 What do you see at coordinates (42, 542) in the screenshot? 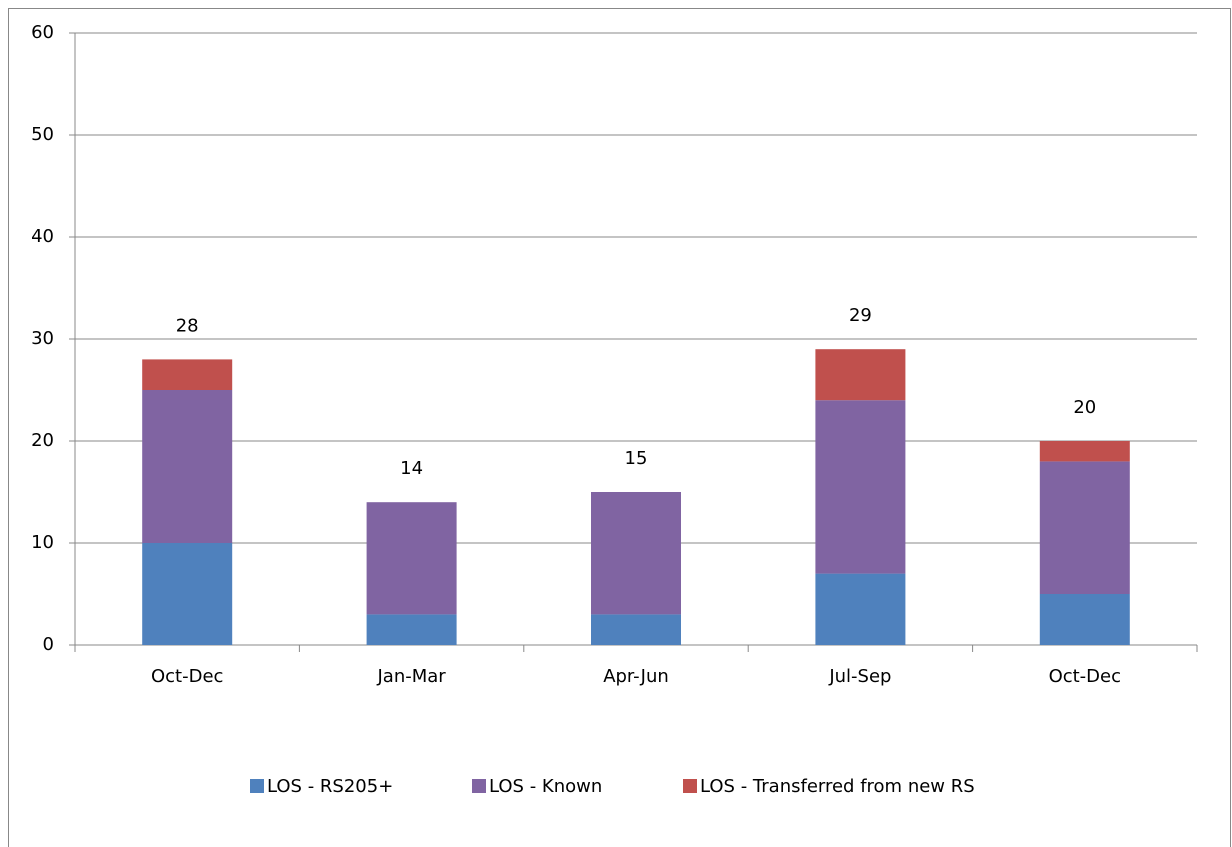
I see `y-tick-label: 10` at bounding box center [42, 542].